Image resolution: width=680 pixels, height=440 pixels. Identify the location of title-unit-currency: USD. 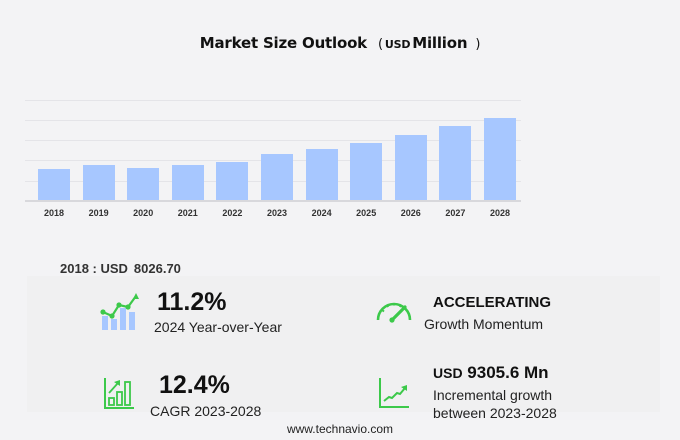
(397, 44).